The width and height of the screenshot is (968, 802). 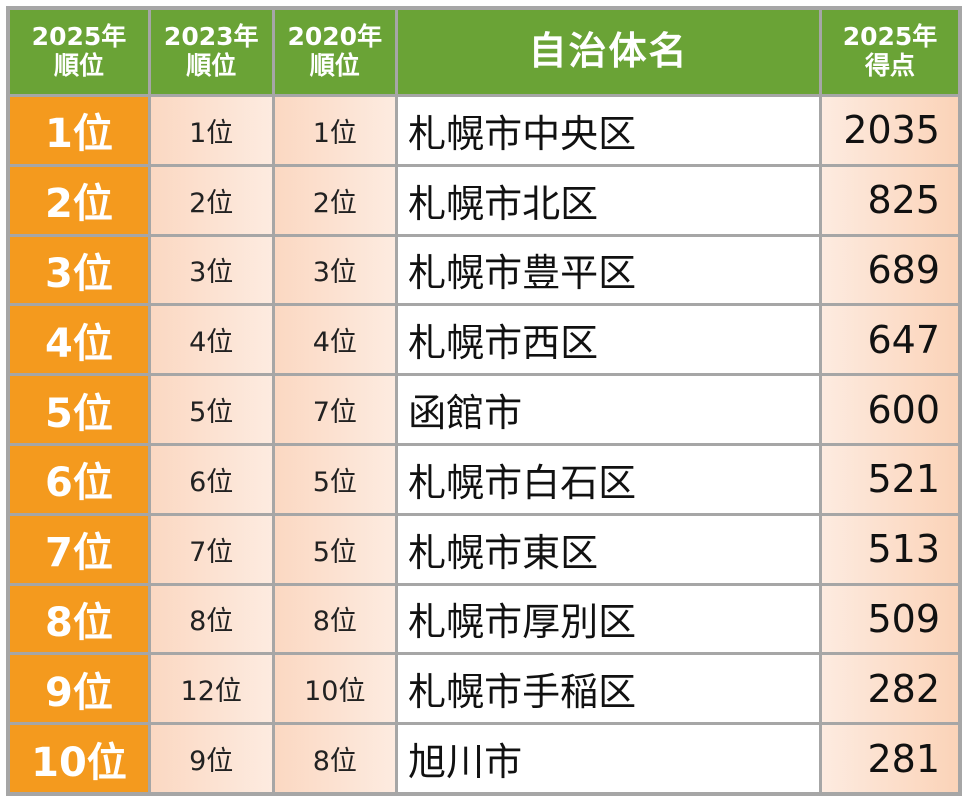 I want to click on score-cell: 689, so click(x=890, y=270).